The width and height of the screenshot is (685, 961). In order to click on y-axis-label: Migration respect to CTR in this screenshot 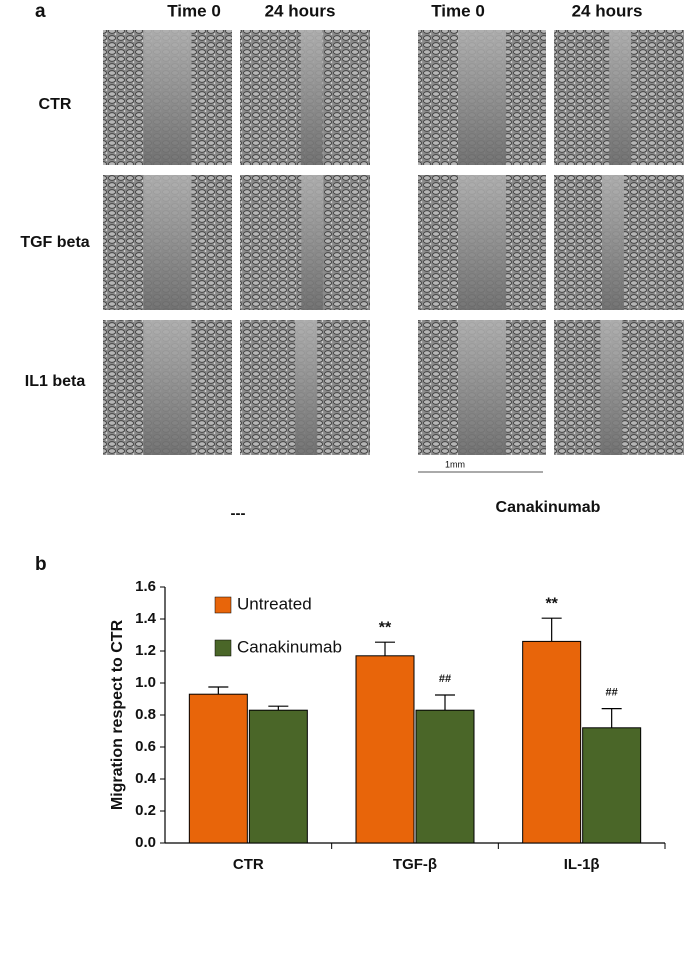, I will do `click(117, 714)`.